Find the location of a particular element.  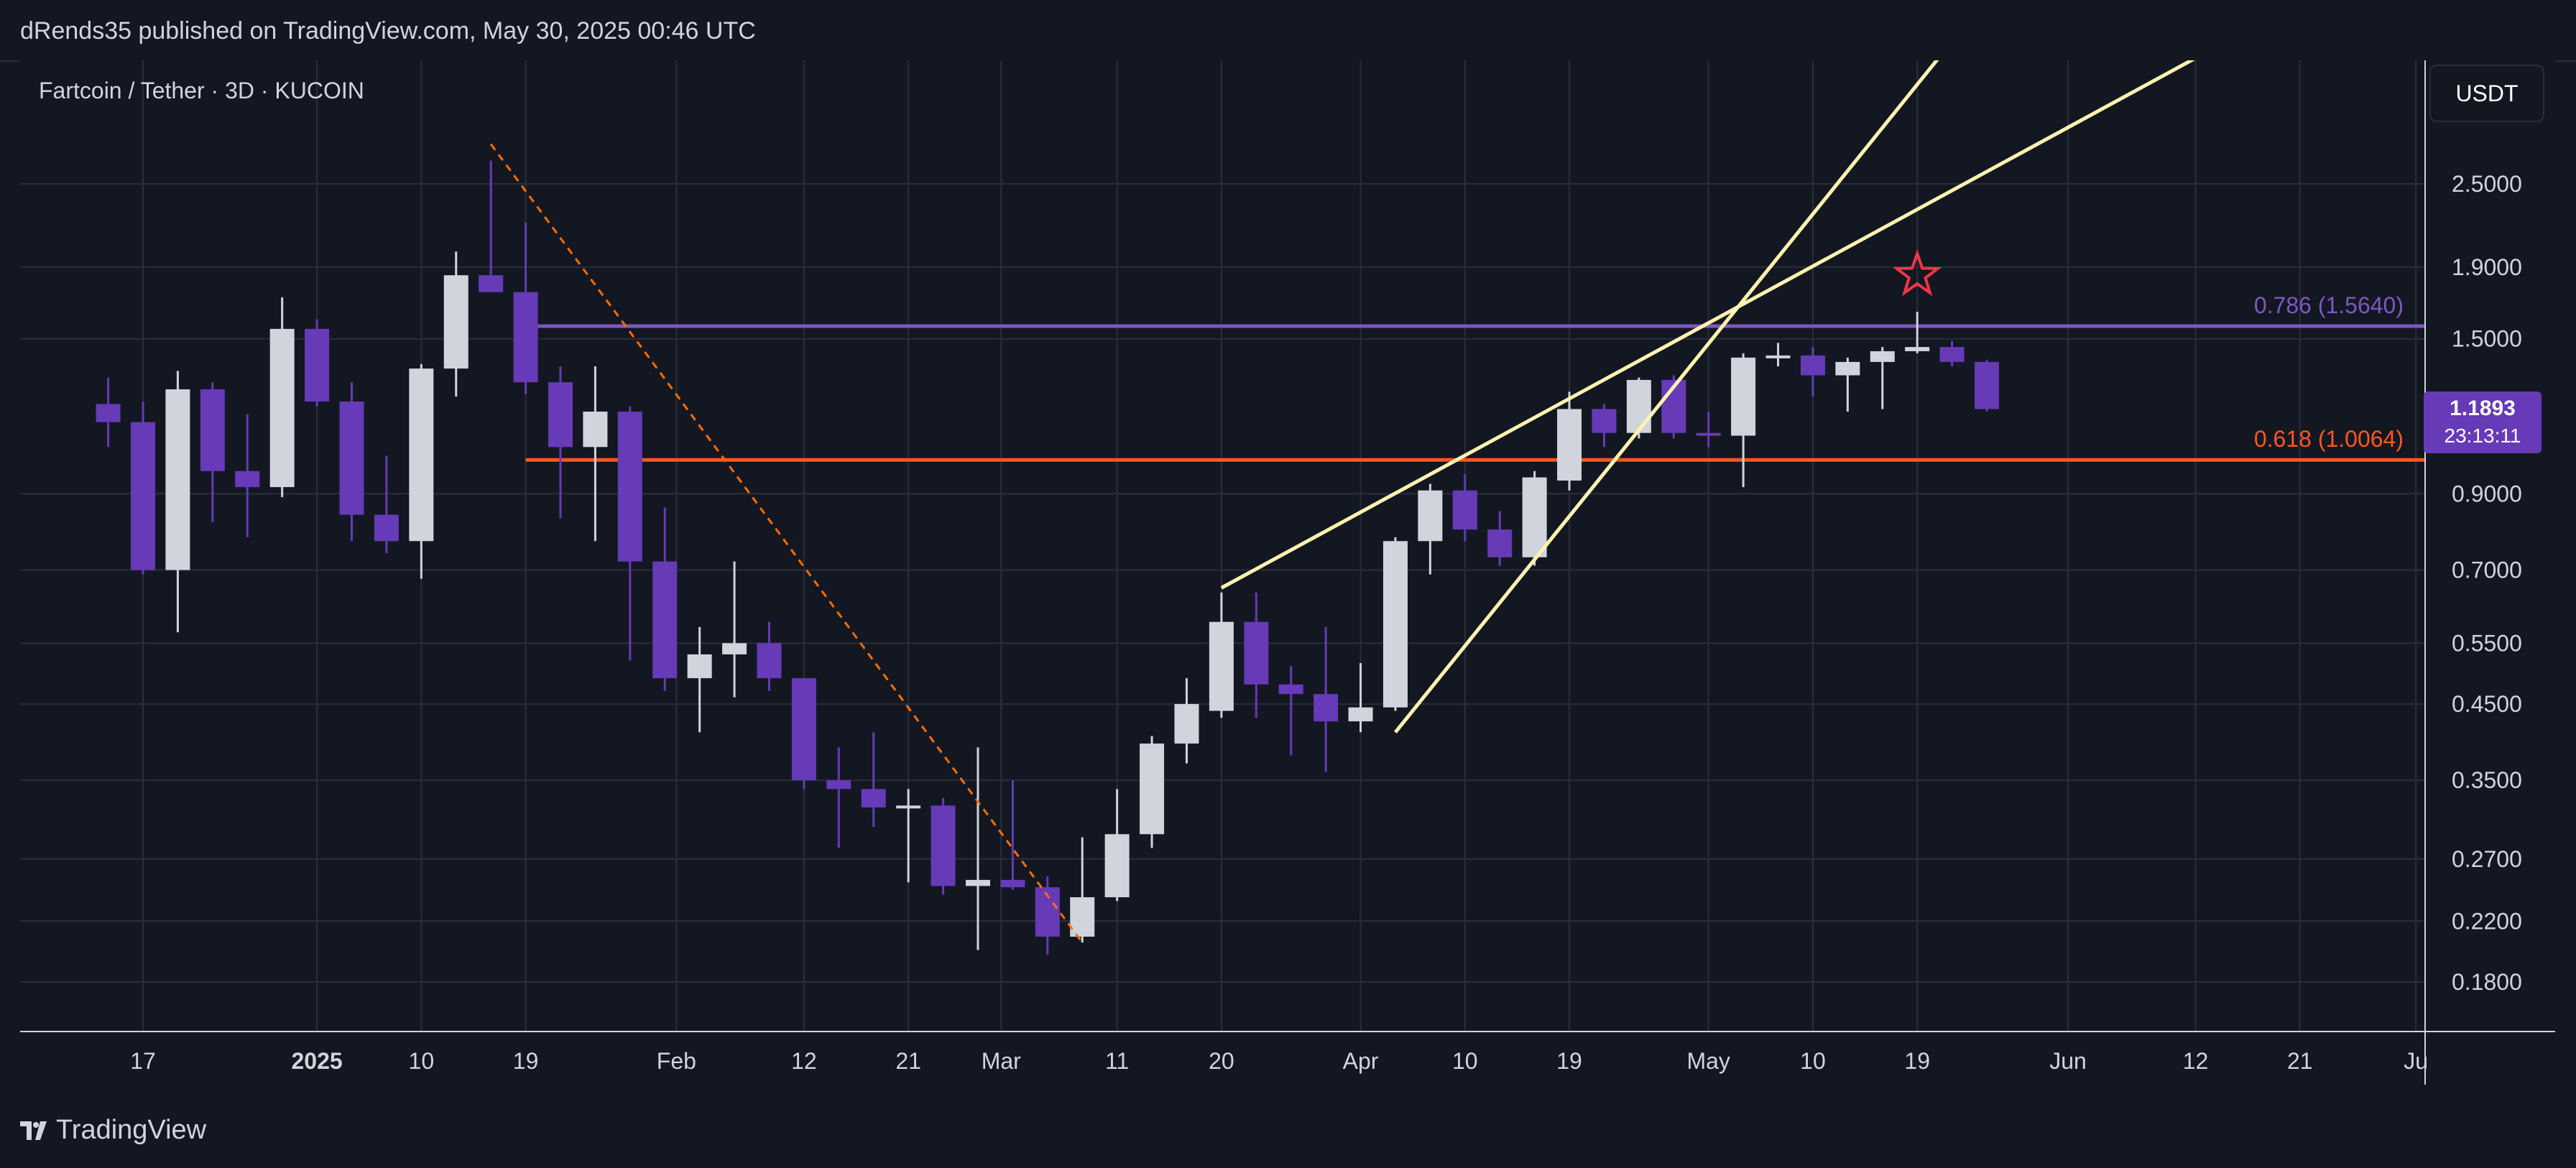

x-tick-label: 20 is located at coordinates (1221, 1061).